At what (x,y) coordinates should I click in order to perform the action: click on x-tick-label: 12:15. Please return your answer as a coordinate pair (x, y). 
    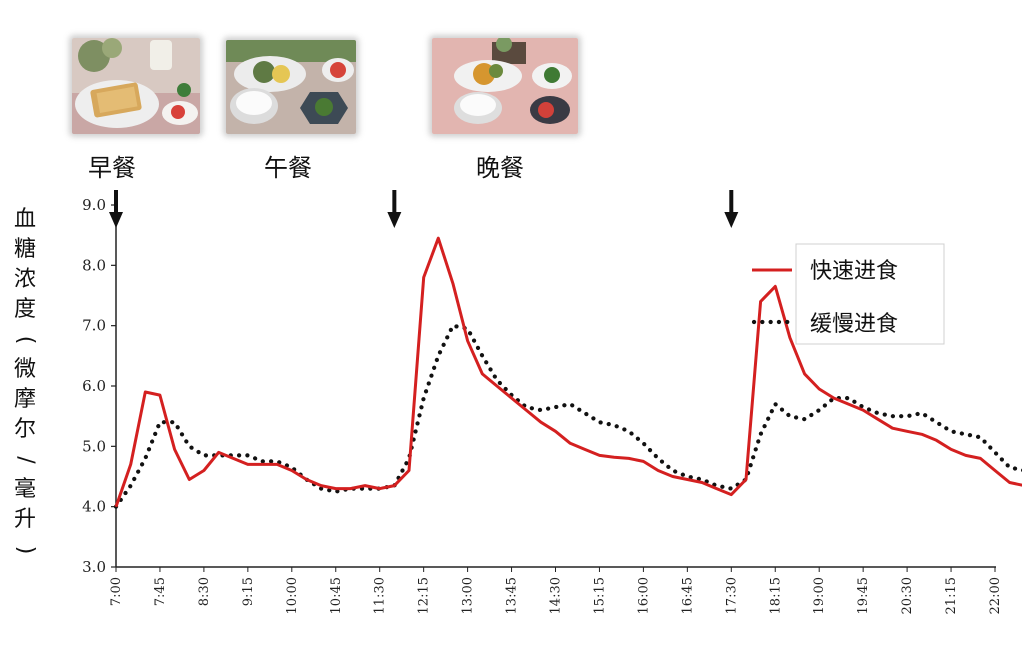
    Looking at the image, I should click on (424, 595).